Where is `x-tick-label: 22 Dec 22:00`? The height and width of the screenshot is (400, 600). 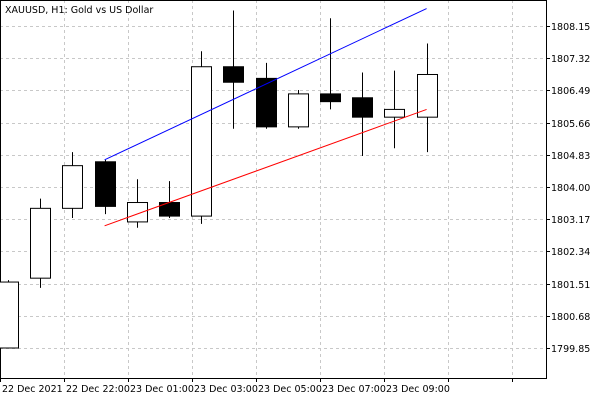
x-tick-label: 22 Dec 22:00 is located at coordinates (98, 389).